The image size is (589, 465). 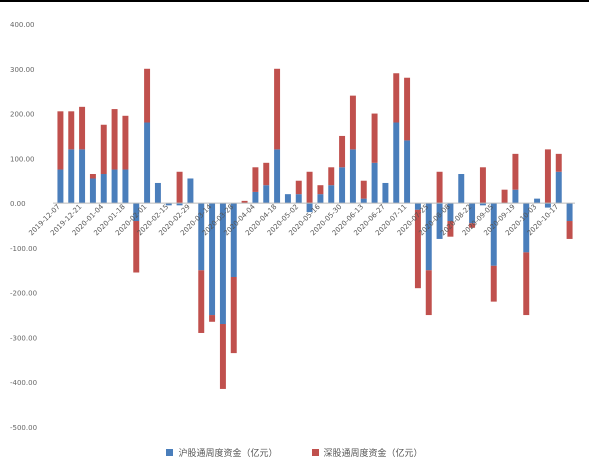 I want to click on legend-swatch-shanghai, so click(x=170, y=452).